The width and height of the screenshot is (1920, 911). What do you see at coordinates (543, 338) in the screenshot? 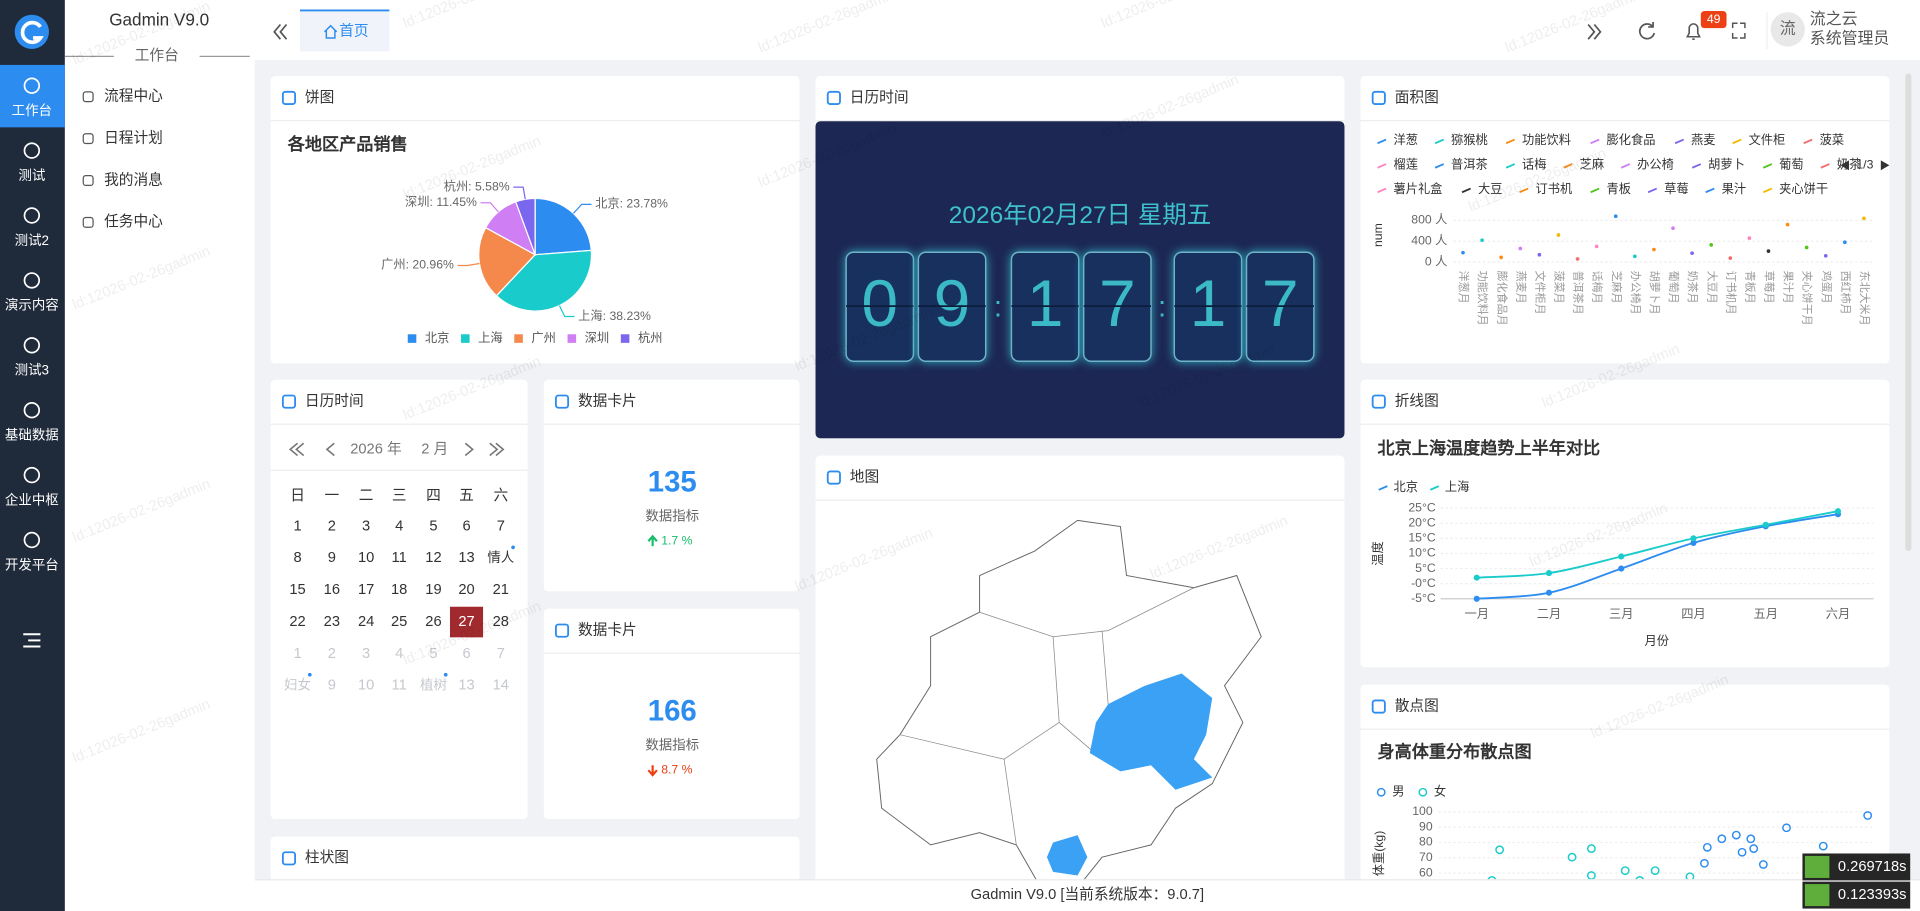
I see `legend-label: 广州` at bounding box center [543, 338].